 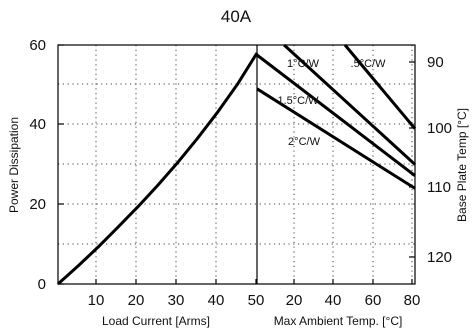 I want to click on x-tick-label: 20, so click(x=136, y=300).